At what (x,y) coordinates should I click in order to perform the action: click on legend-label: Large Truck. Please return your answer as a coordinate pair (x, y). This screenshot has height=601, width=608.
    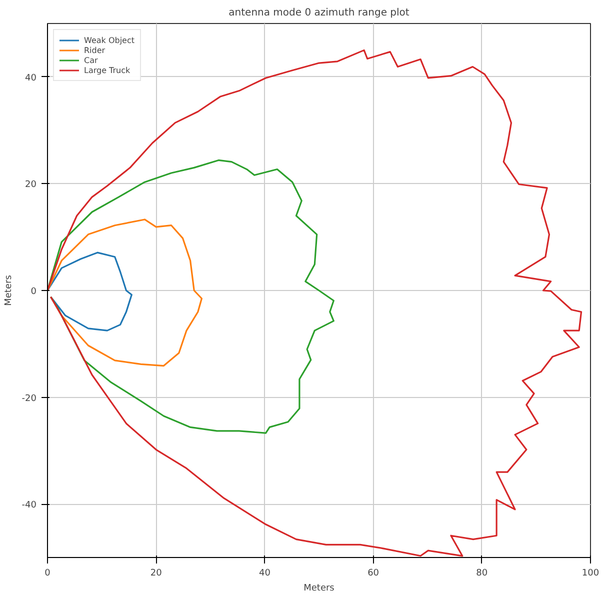
    Looking at the image, I should click on (107, 70).